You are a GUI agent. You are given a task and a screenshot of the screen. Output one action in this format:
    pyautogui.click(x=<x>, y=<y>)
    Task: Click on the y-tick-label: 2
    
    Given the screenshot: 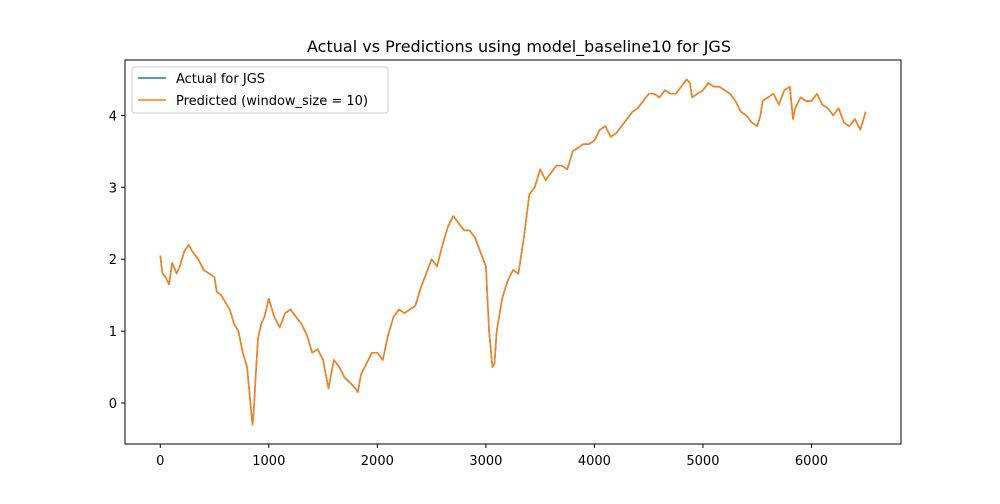 What is the action you would take?
    pyautogui.click(x=113, y=260)
    